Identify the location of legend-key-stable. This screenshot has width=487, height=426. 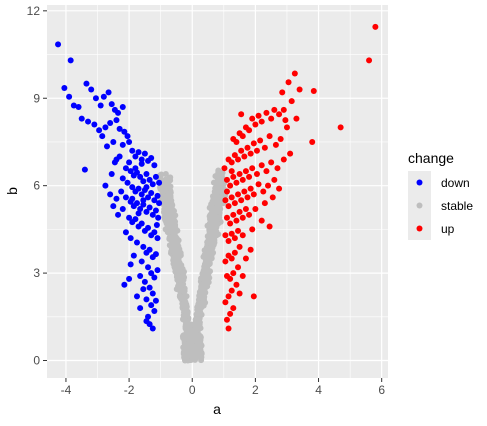
(419, 205).